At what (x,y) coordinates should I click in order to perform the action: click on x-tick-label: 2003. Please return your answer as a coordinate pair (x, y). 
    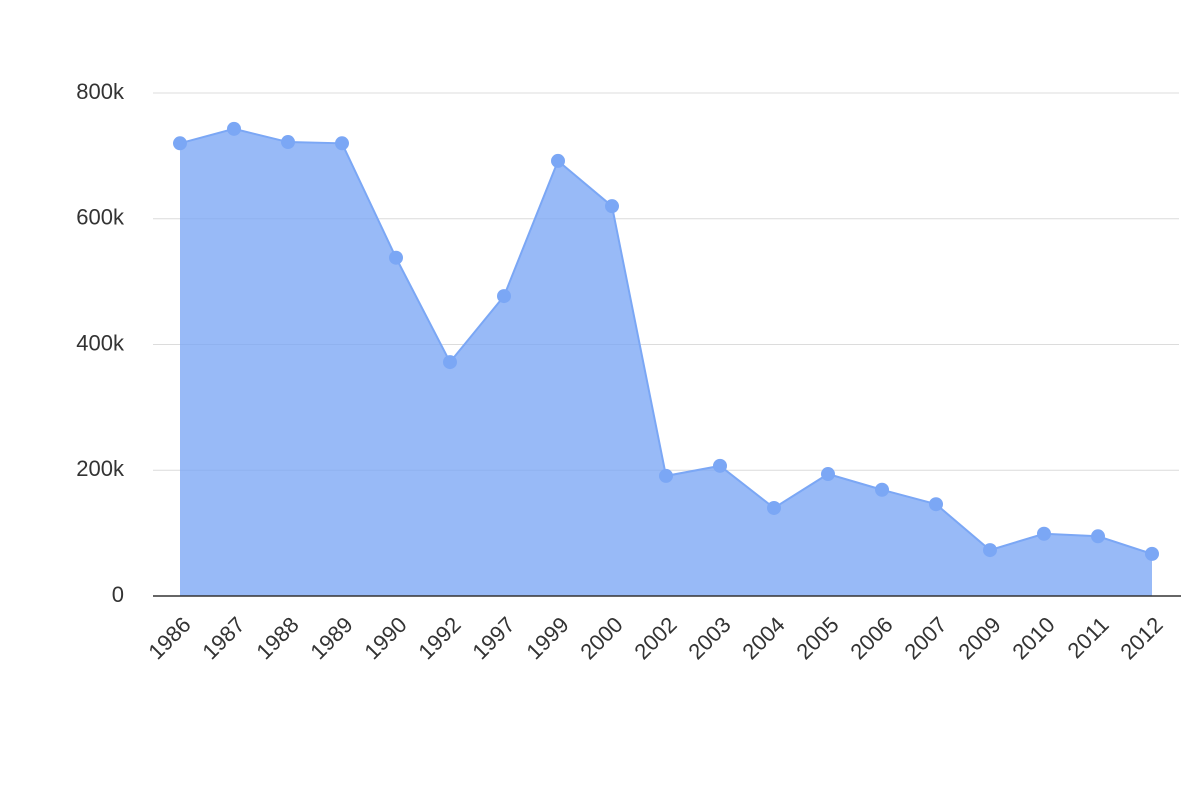
    Looking at the image, I should click on (709, 638).